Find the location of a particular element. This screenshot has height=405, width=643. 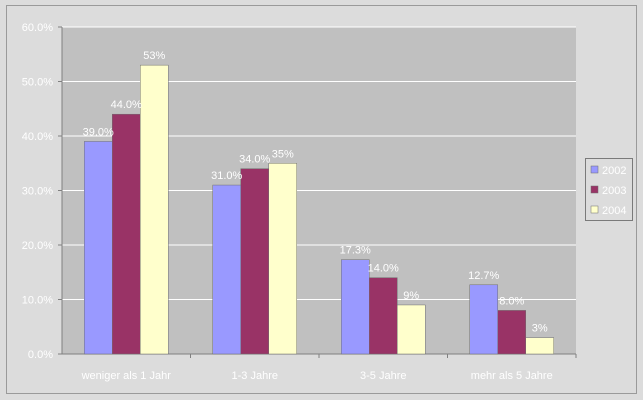

y-tick-label: 40.0% is located at coordinates (37, 137).